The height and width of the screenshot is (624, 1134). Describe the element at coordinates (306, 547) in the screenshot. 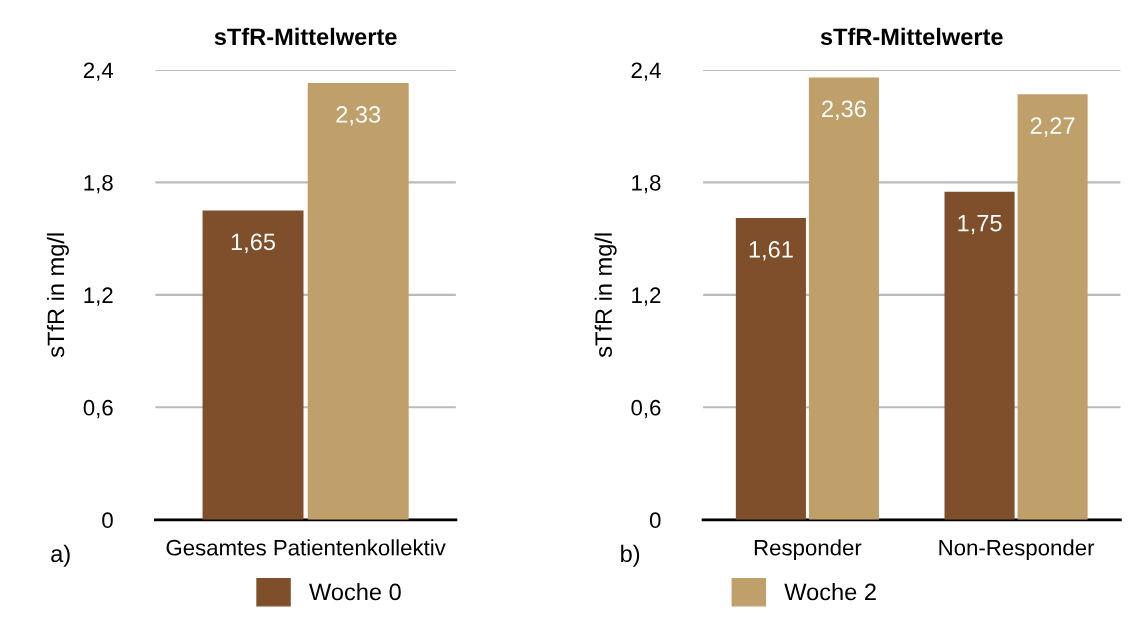

I see `x-tick-label: Gesamtes Patientenkollektiv` at that location.